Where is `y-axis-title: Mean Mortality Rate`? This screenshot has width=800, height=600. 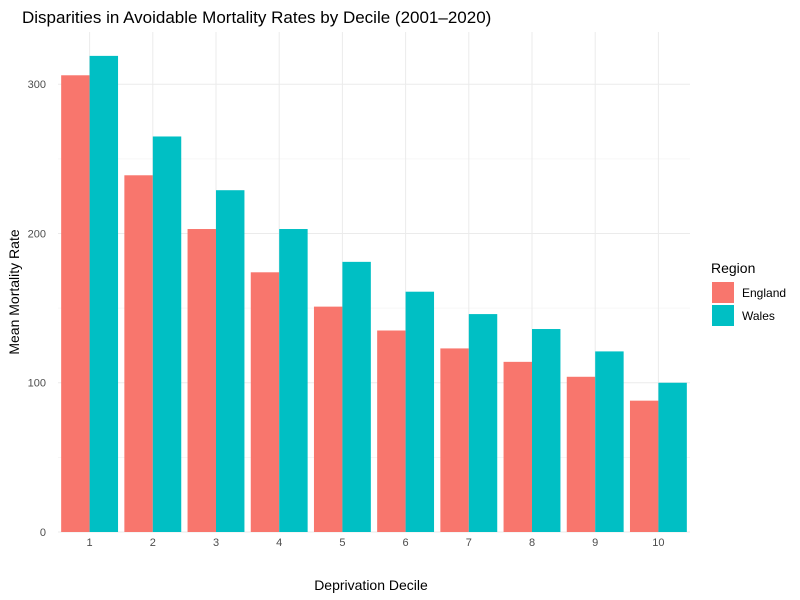
y-axis-title: Mean Mortality Rate is located at coordinates (14, 291).